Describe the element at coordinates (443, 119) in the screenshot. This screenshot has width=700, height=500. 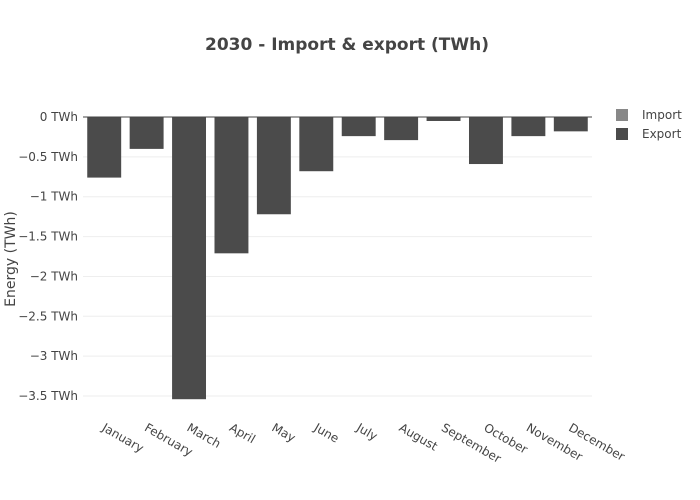
I see `bar-export-september` at that location.